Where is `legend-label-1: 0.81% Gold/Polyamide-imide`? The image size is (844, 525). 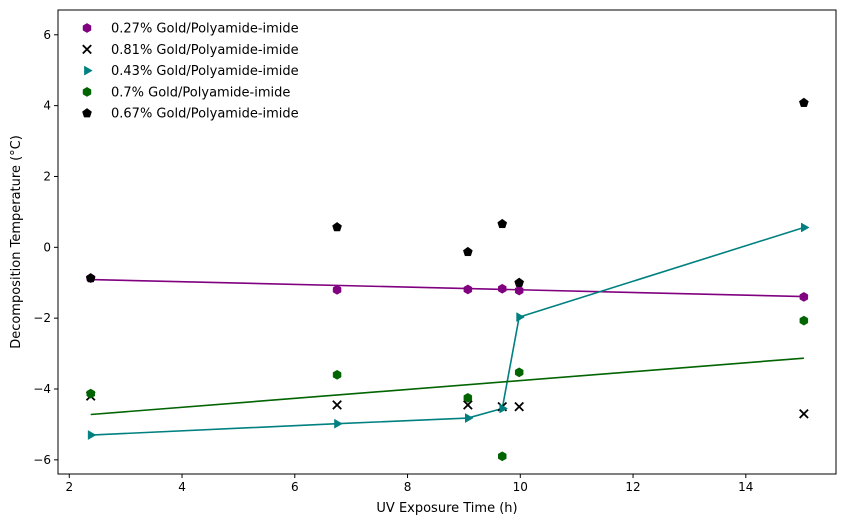 legend-label-1: 0.81% Gold/Polyamide-imide is located at coordinates (205, 50).